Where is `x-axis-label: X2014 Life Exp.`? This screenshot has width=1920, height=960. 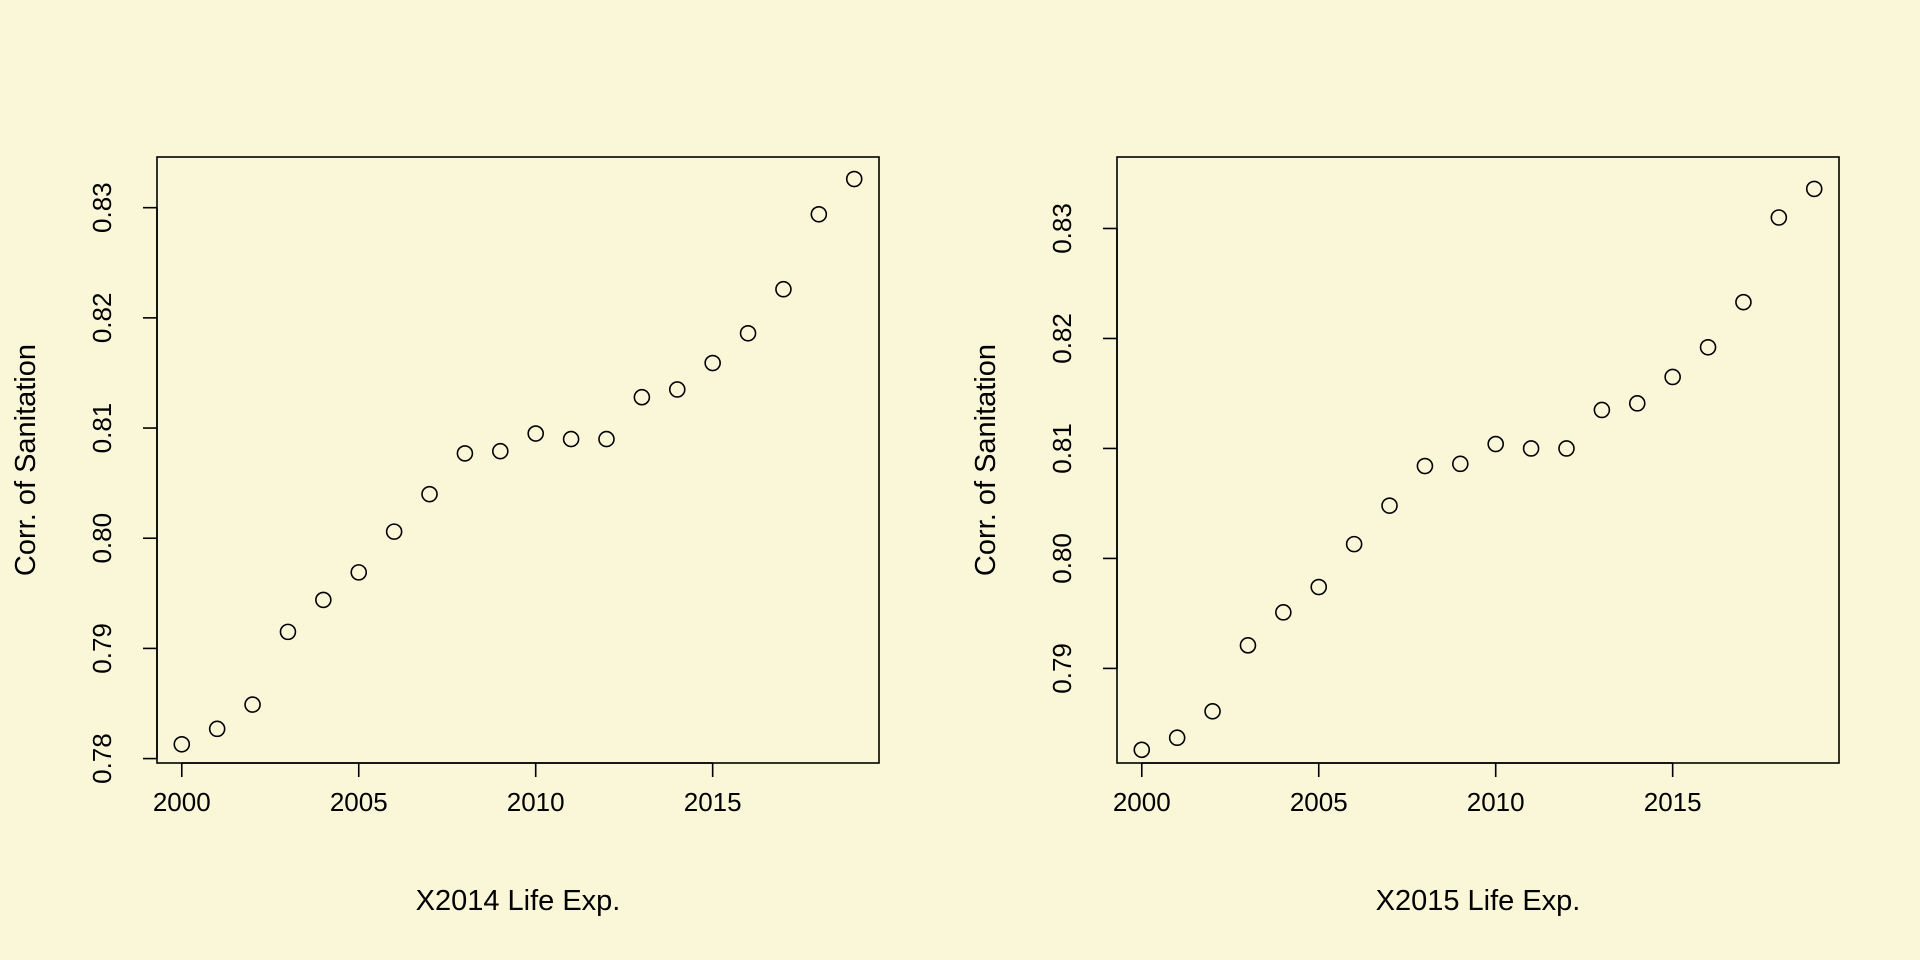
x-axis-label: X2014 Life Exp. is located at coordinates (518, 901).